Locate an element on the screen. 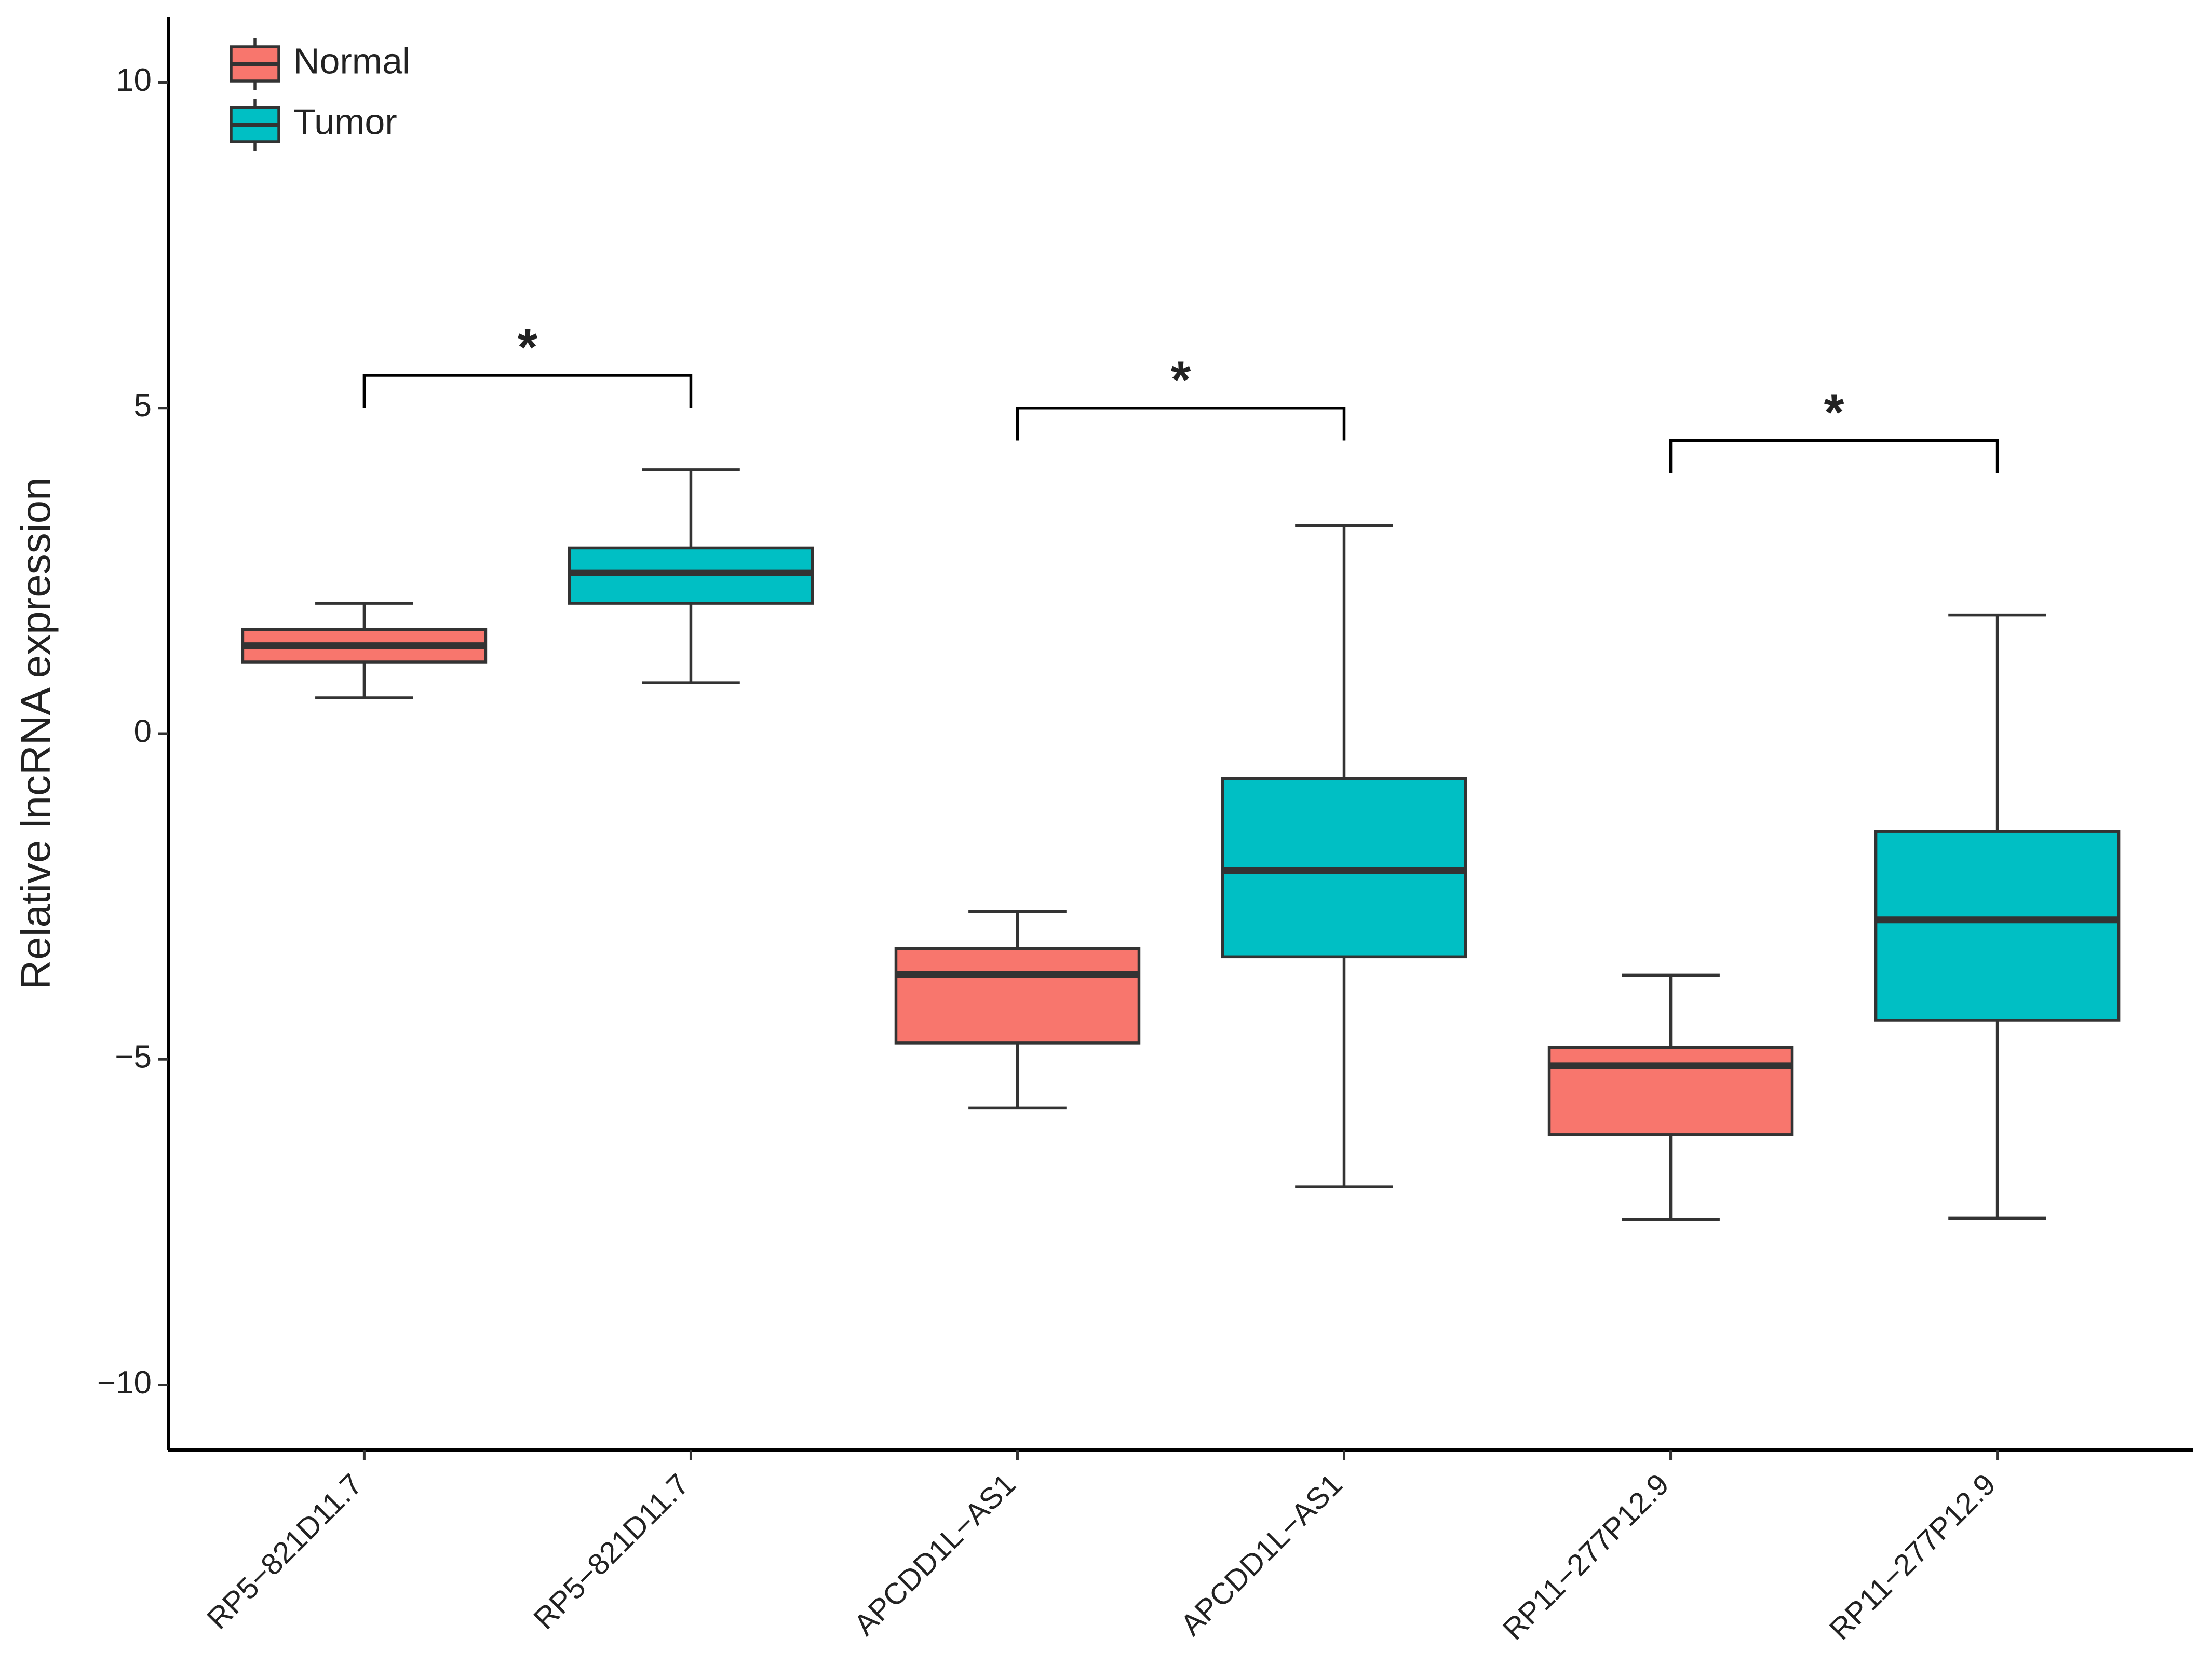  y-tick-label: 0 is located at coordinates (143, 731).